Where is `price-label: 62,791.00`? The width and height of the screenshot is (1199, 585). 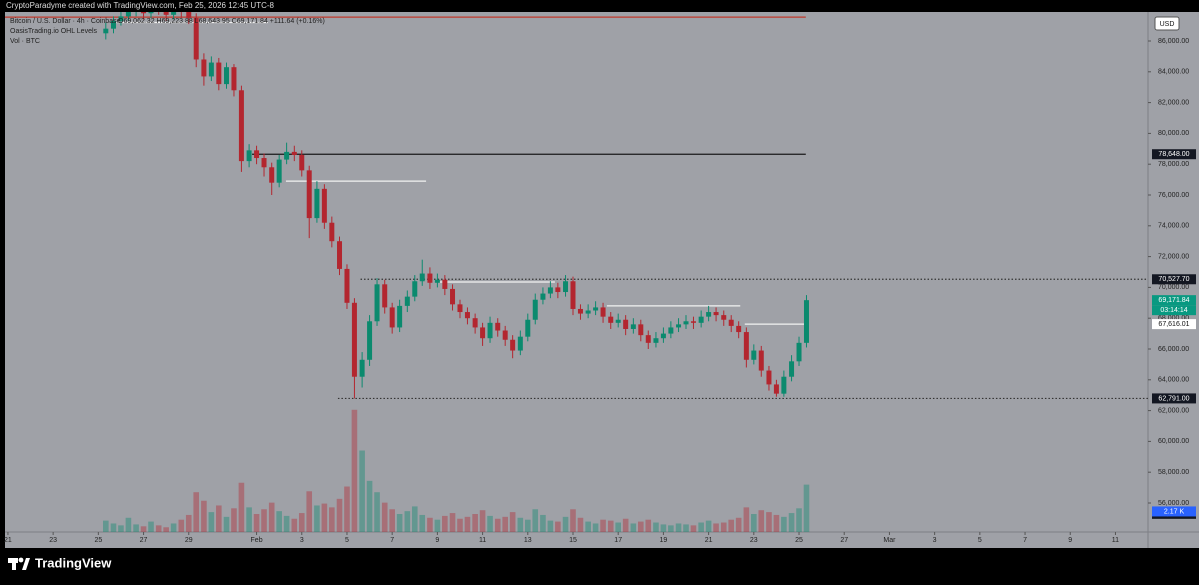
price-label: 62,791.00 is located at coordinates (1173, 398).